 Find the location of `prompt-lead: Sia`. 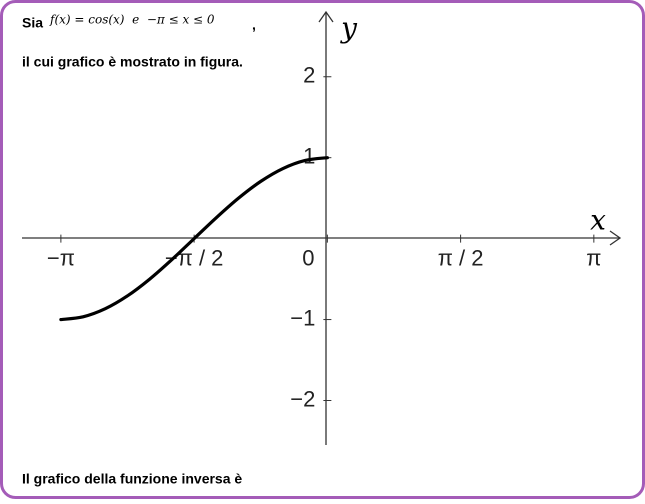

prompt-lead: Sia is located at coordinates (32, 23).